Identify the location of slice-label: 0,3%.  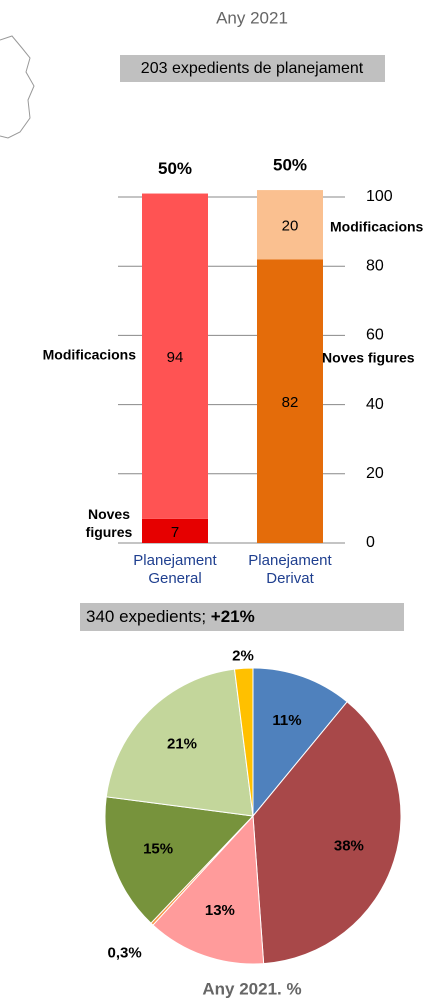
(125, 952).